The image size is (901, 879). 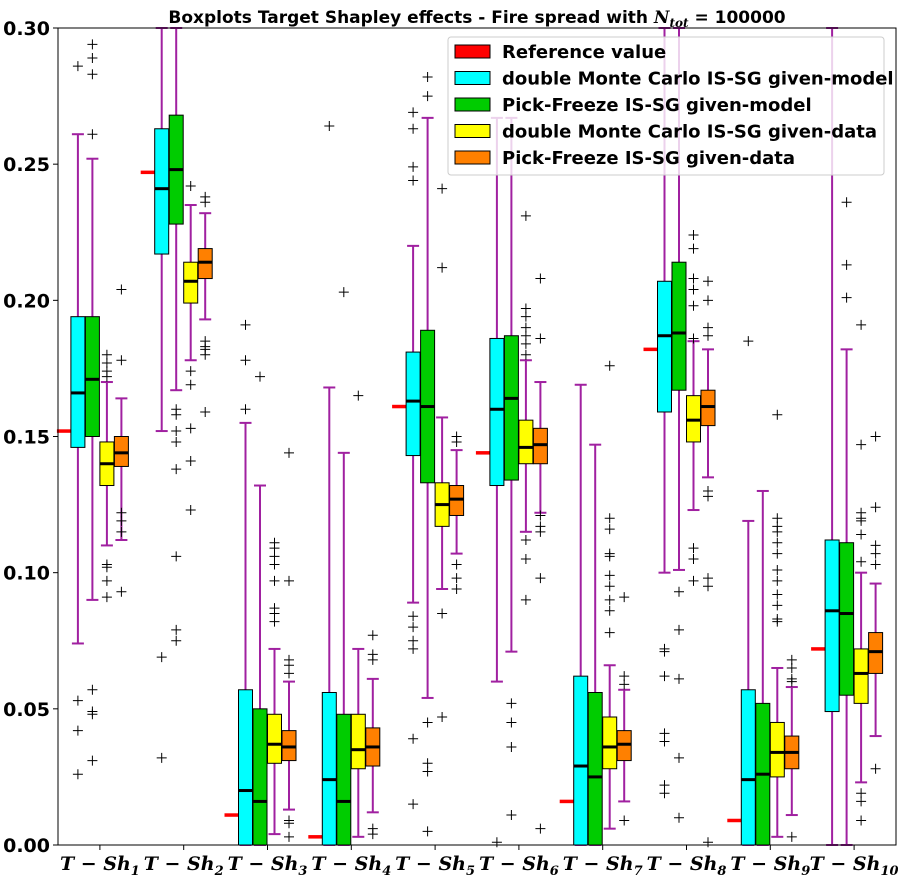 I want to click on x-tick-label-subscript: 10, so click(x=889, y=871).